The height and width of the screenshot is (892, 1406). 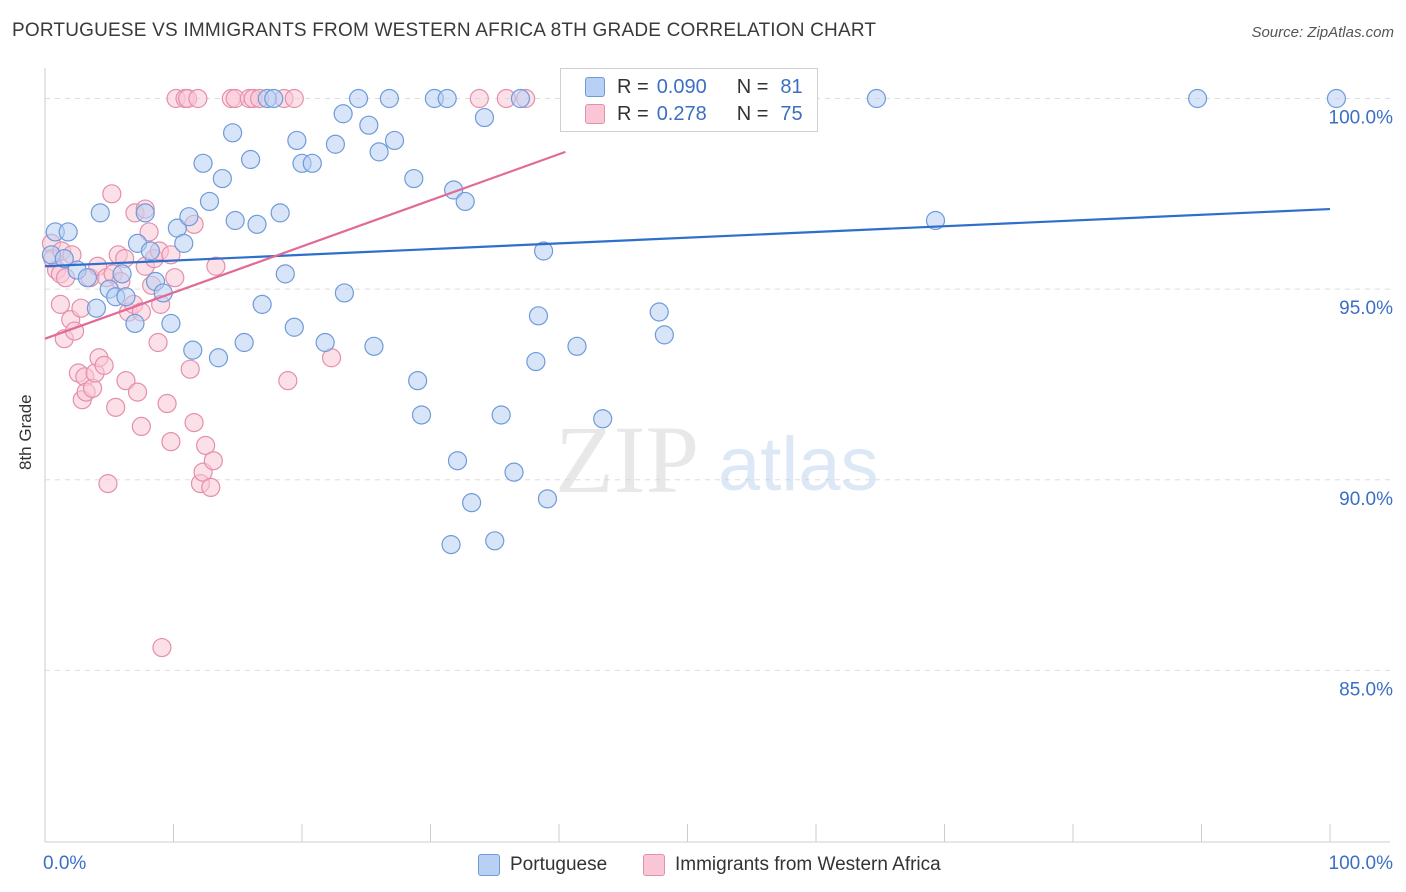 I want to click on y-tick-label: 95.0%, so click(x=1366, y=308).